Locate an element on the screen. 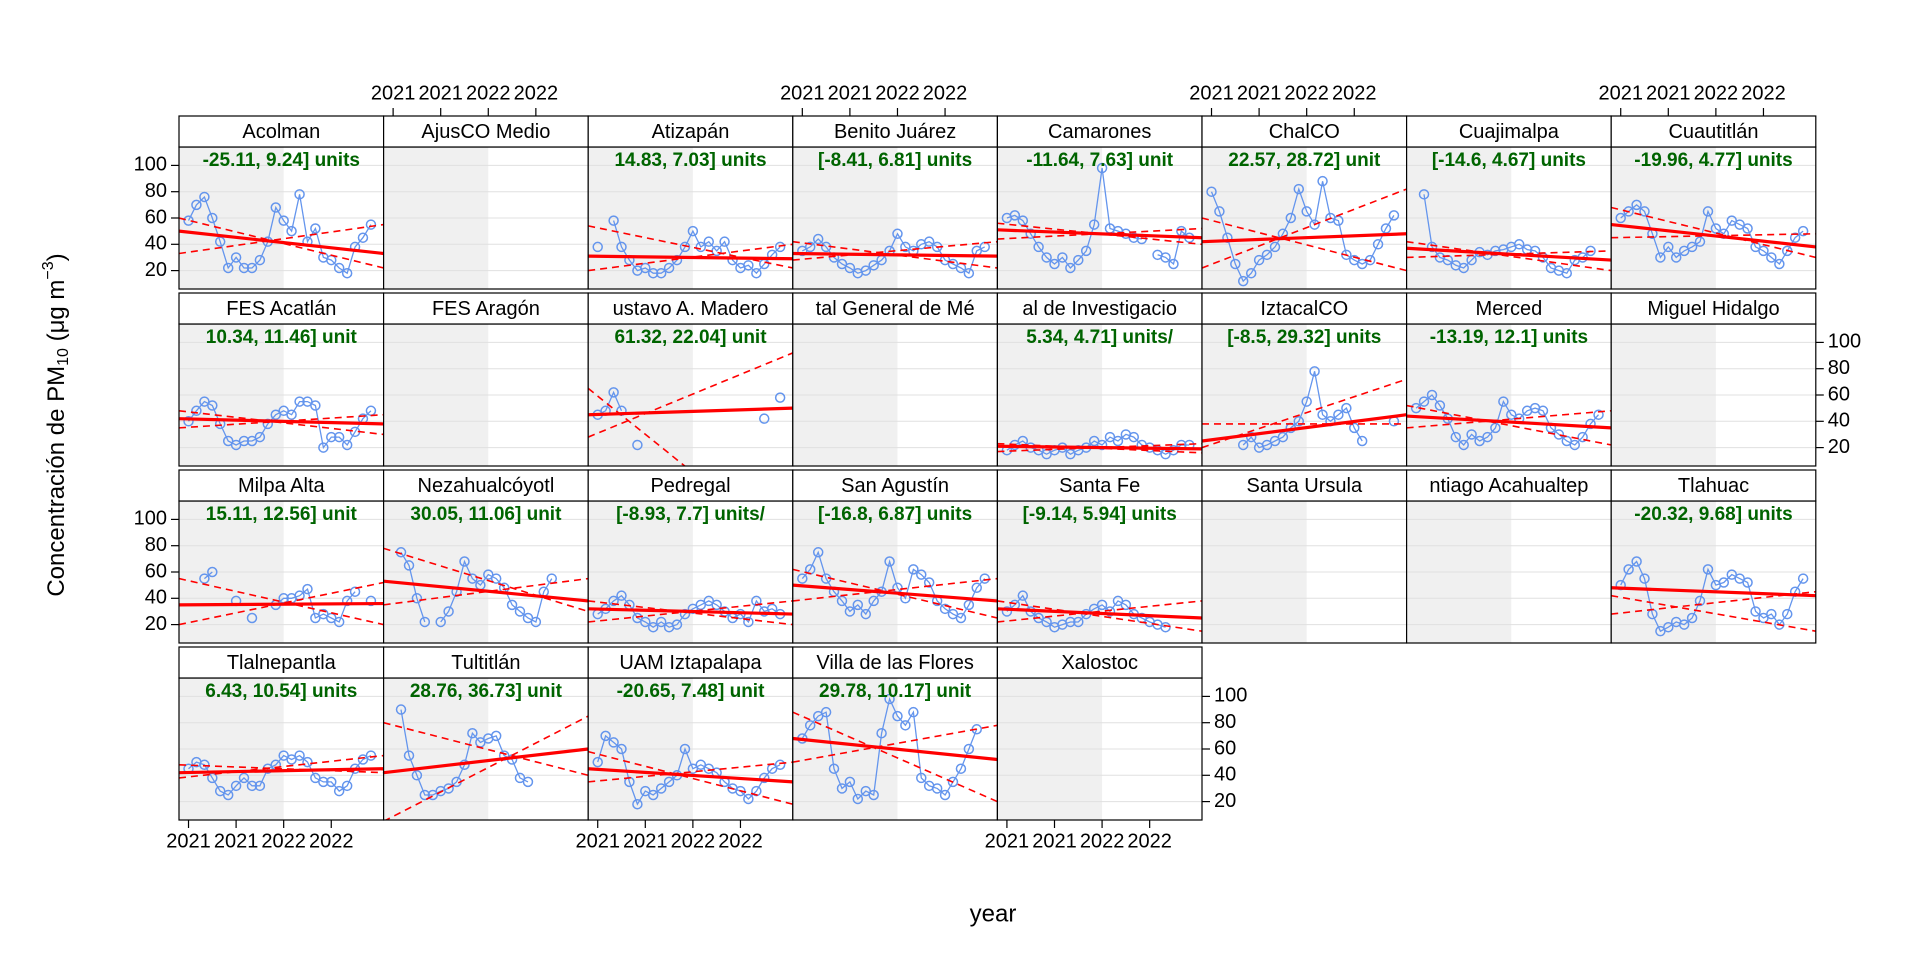  y-tick-label: 60 is located at coordinates (156, 571).